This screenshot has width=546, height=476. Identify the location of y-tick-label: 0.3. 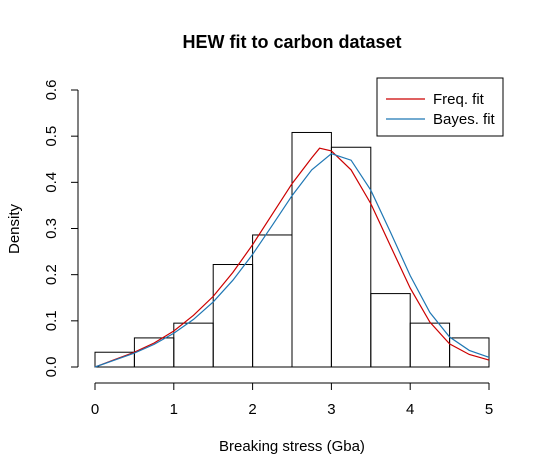
(51, 228).